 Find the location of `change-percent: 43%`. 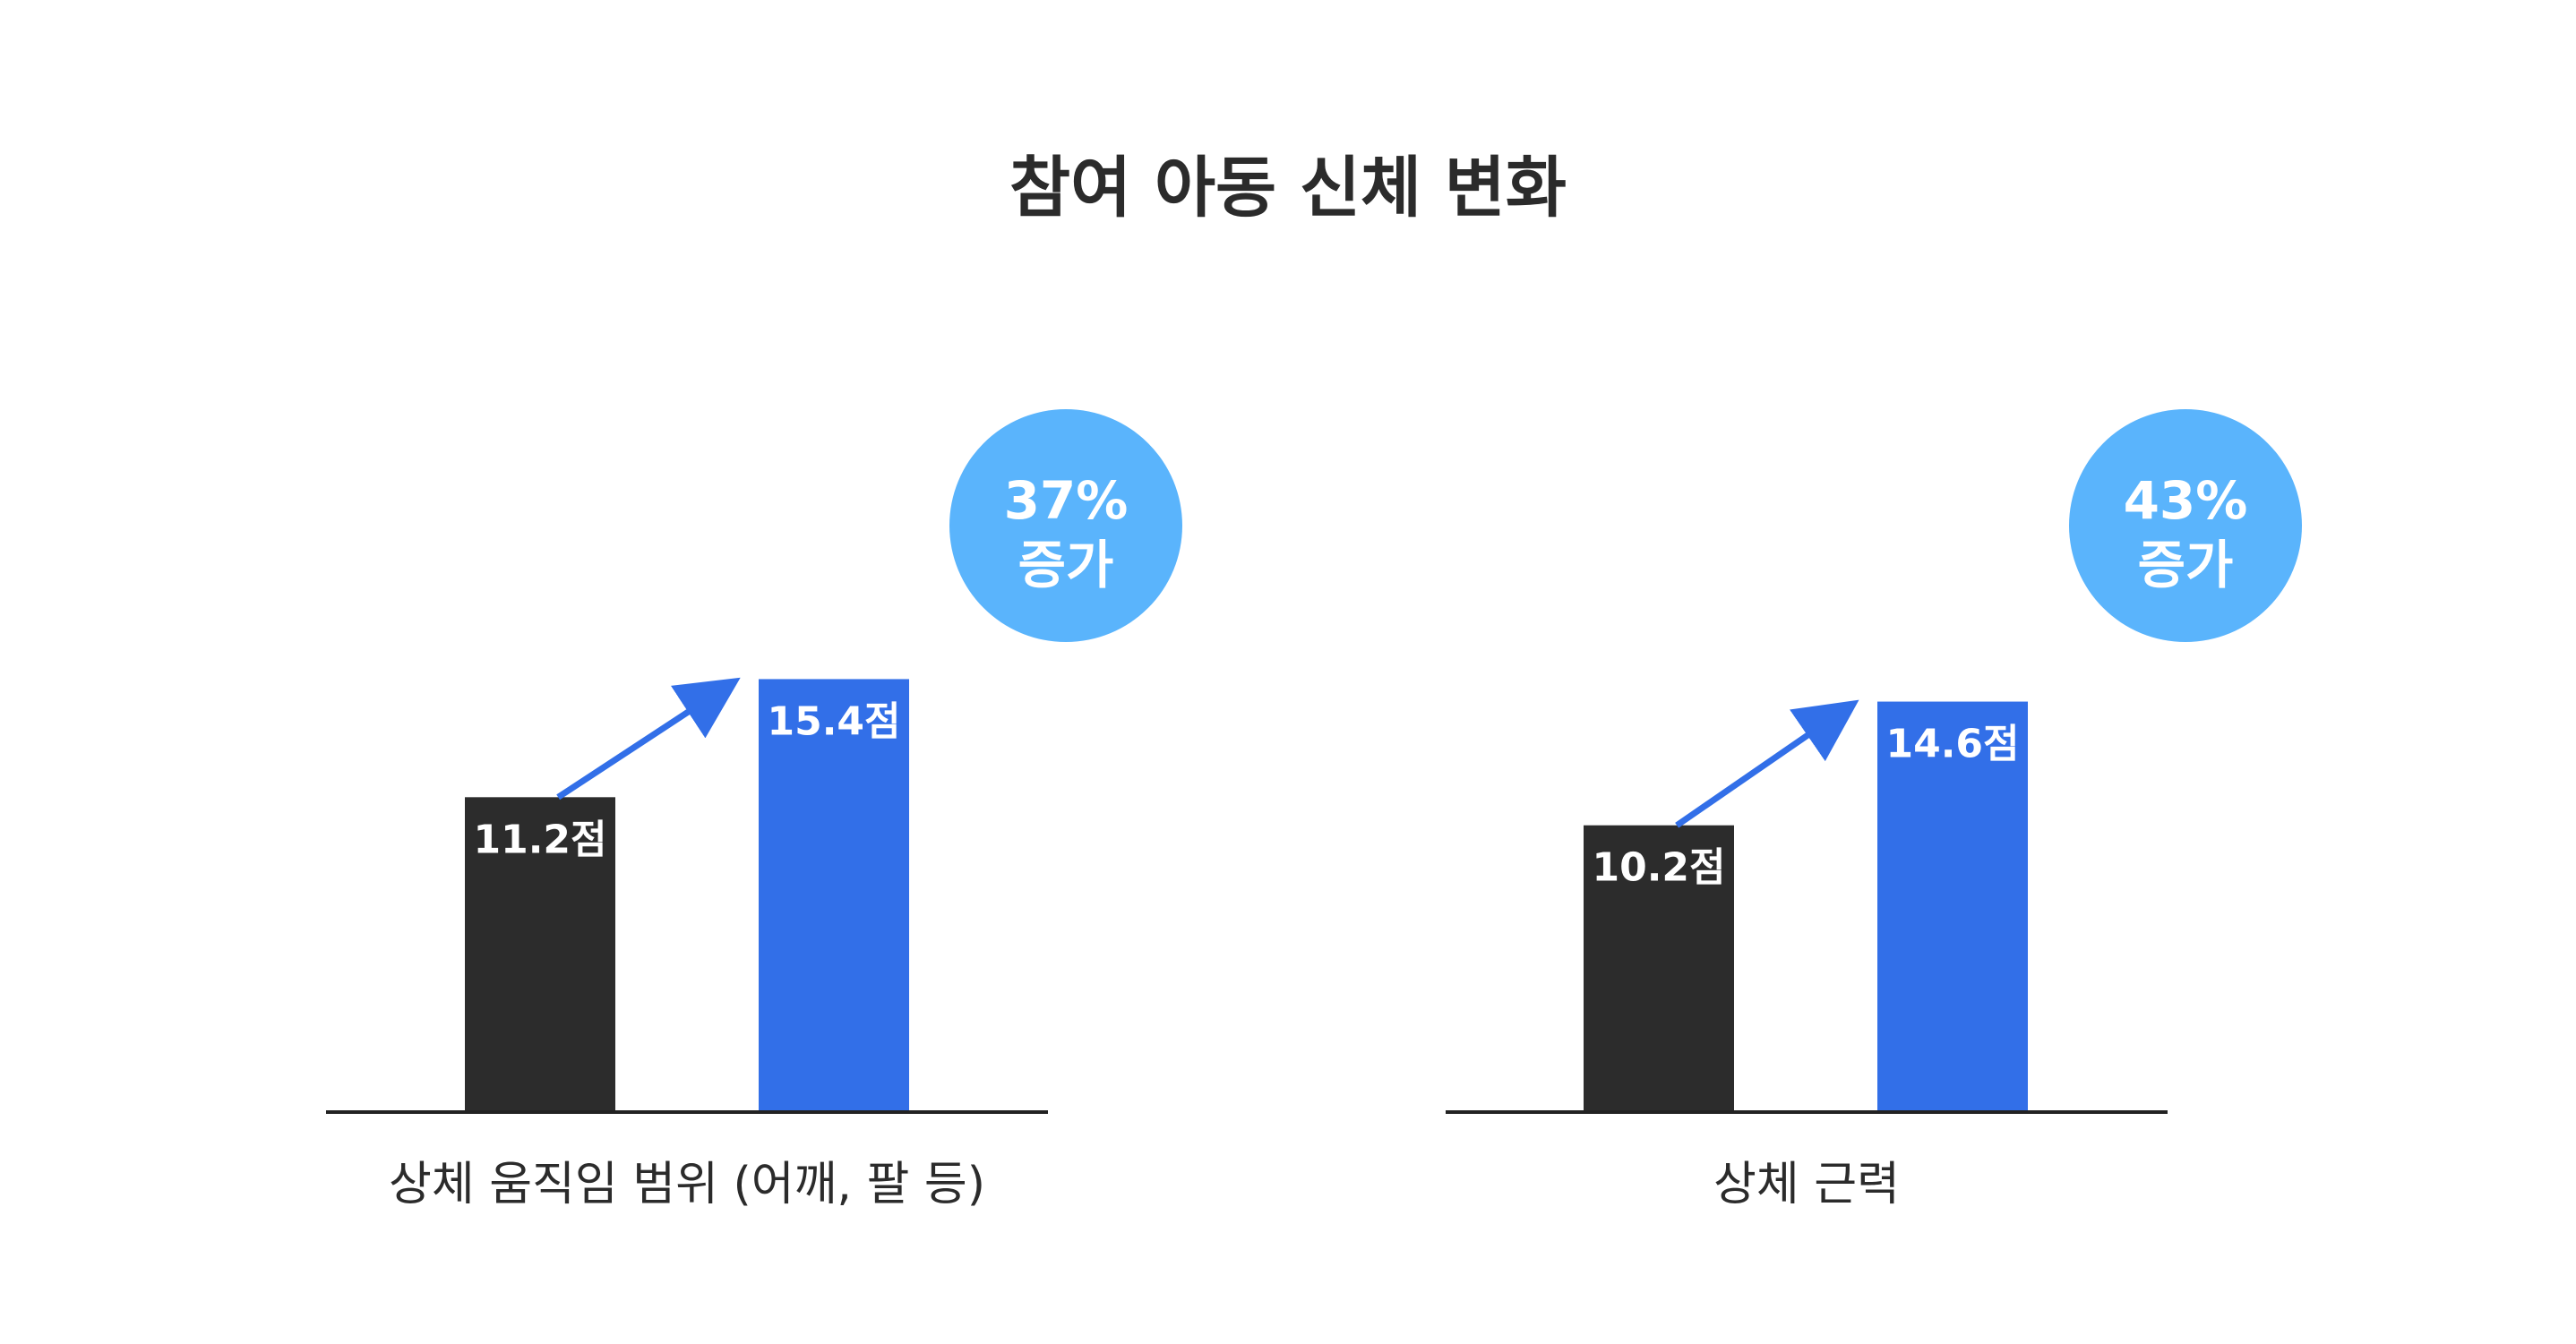

change-percent: 43% is located at coordinates (2186, 501).